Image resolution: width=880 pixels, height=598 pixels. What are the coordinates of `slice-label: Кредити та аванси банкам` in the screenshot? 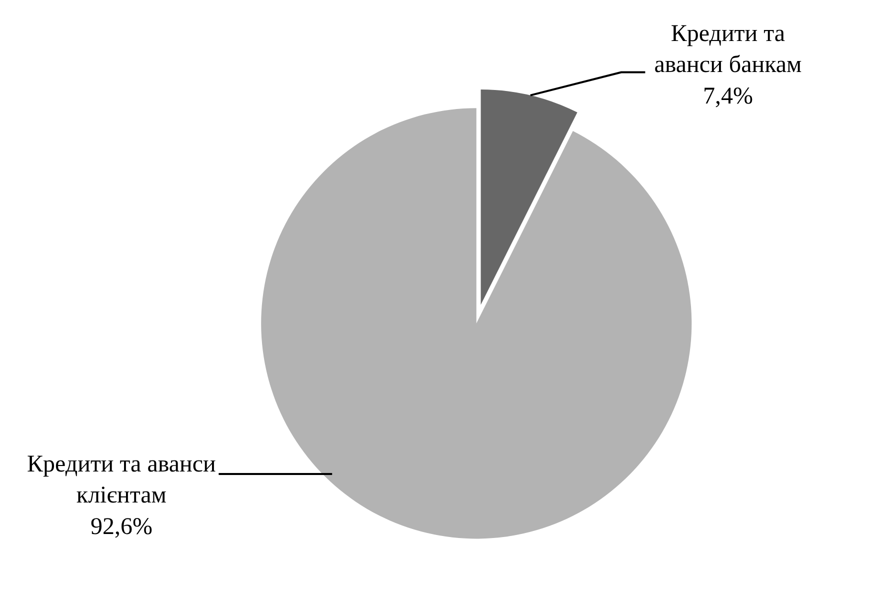 It's located at (728, 49).